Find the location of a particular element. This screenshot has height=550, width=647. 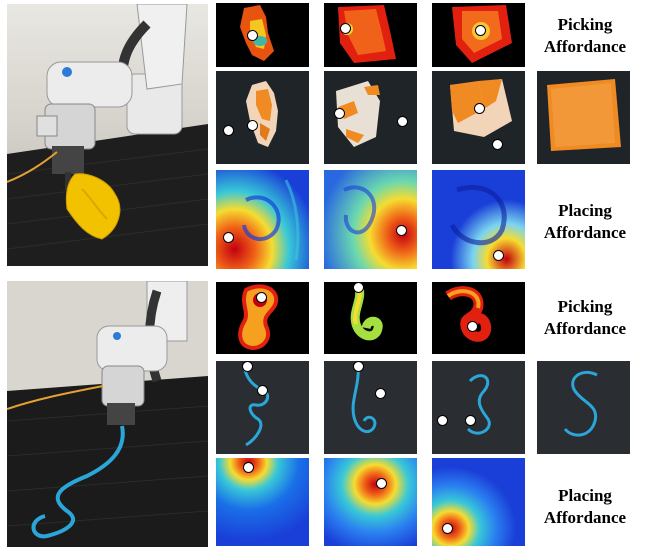

placing-affordance-label-top: Placing Affordance is located at coordinates (585, 221).